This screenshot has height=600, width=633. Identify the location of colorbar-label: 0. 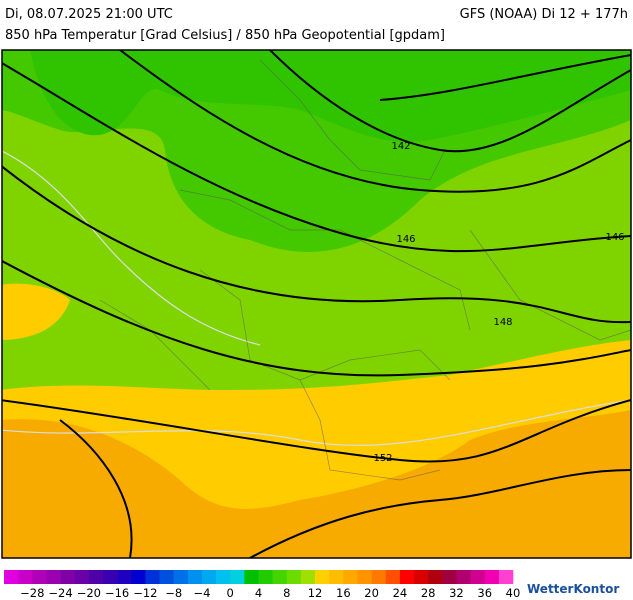
(230, 593).